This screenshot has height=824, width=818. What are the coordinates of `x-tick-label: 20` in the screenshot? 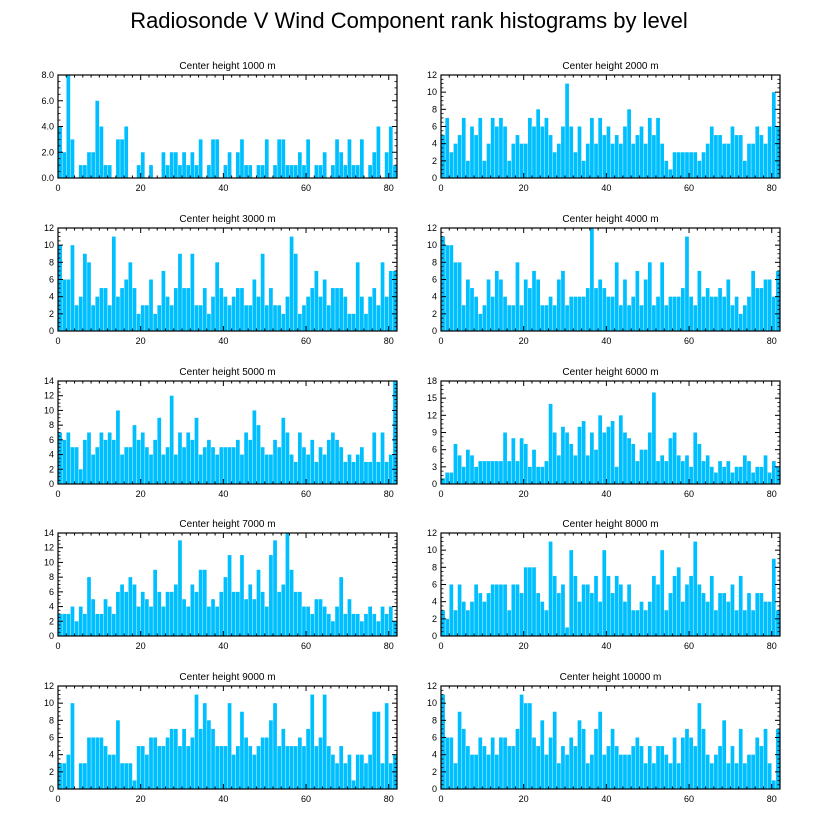 It's located at (524, 494).